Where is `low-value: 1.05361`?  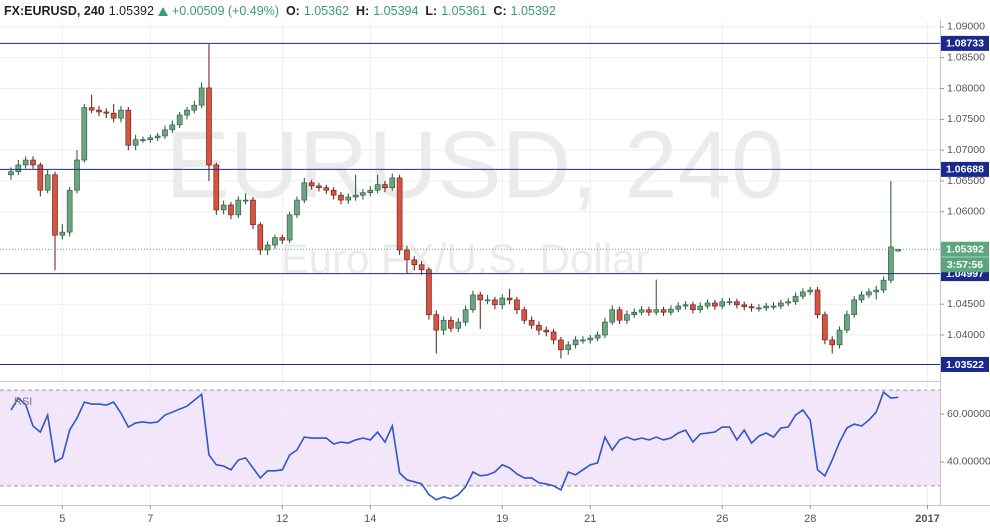 low-value: 1.05361 is located at coordinates (464, 11).